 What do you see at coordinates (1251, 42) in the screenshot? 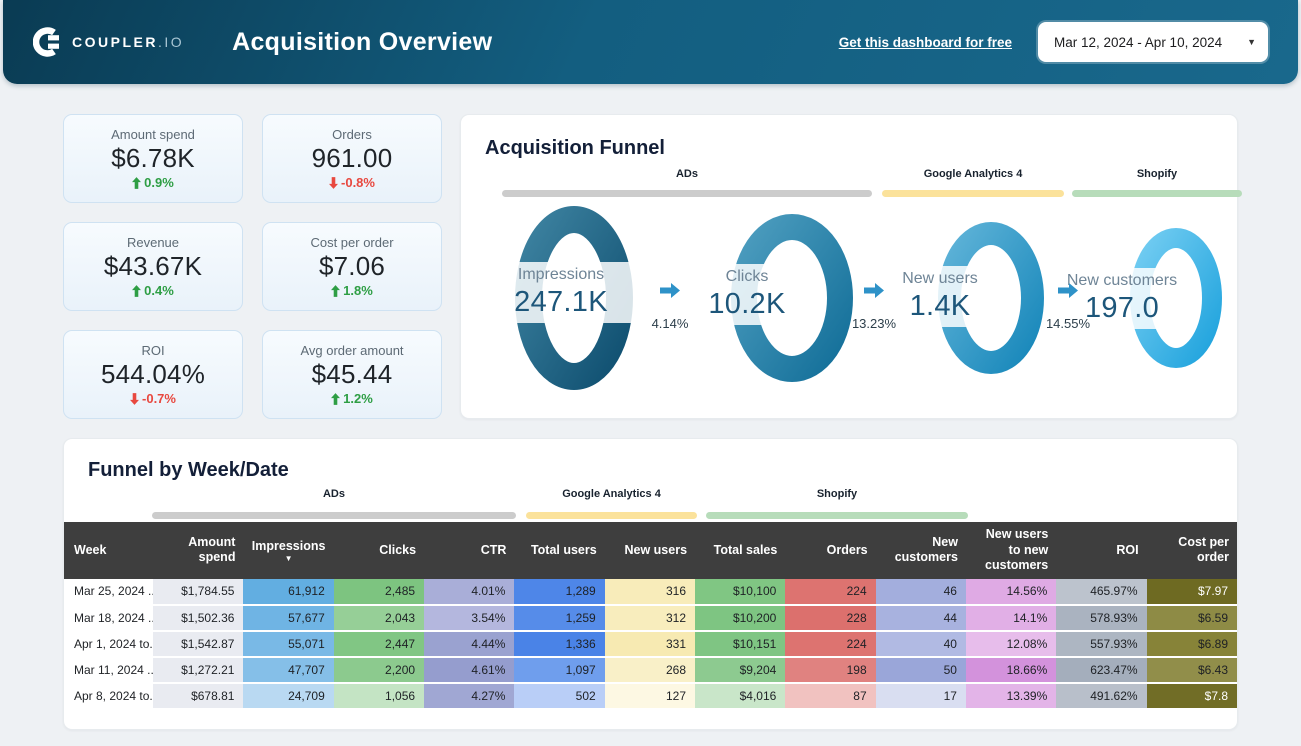
I see `chevron-down-icon: ▼` at bounding box center [1251, 42].